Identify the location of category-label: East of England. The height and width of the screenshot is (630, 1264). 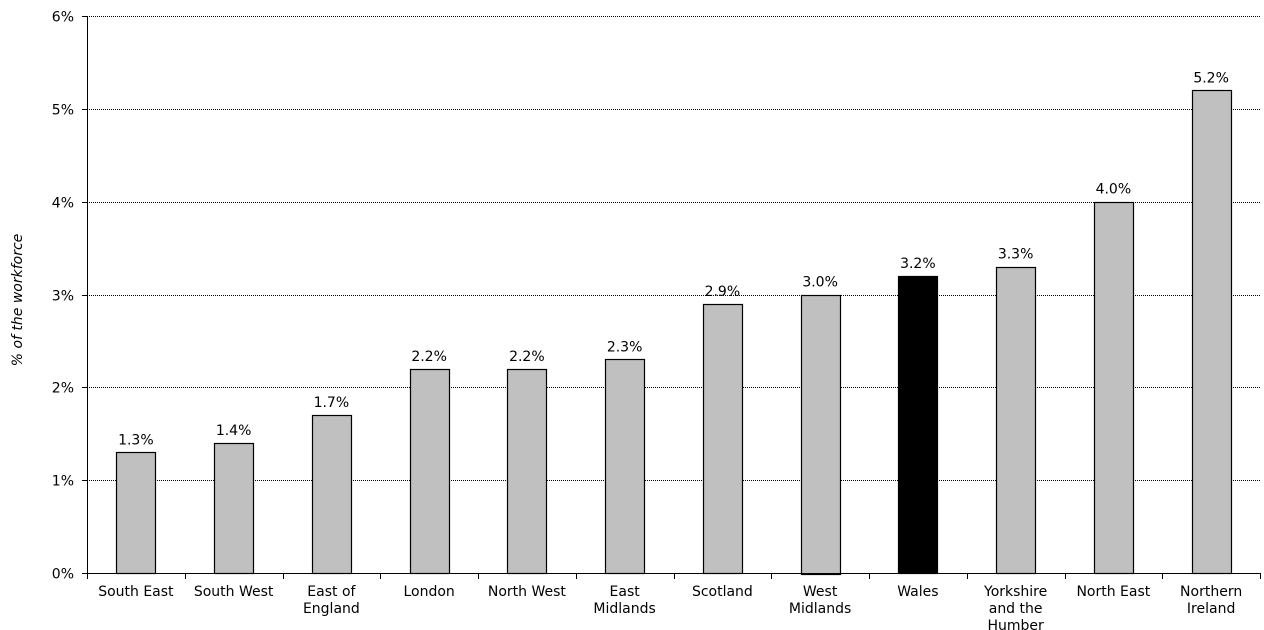
(331, 600).